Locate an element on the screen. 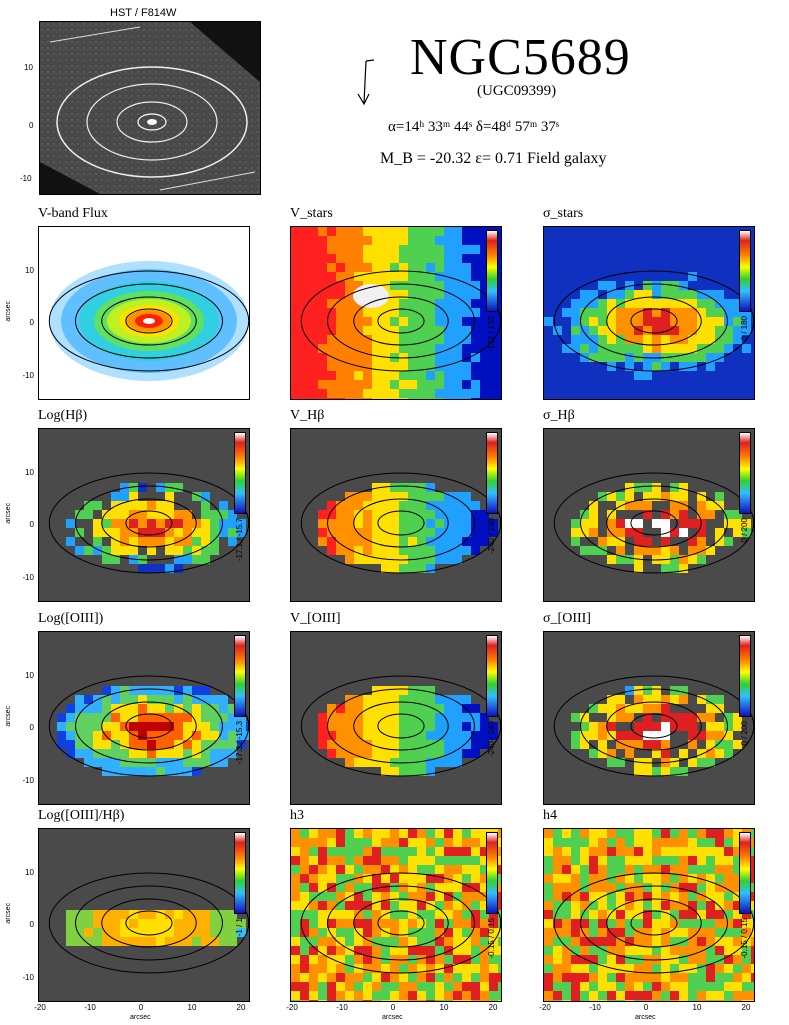 The image size is (789, 1025). map-panel is located at coordinates (396, 515).